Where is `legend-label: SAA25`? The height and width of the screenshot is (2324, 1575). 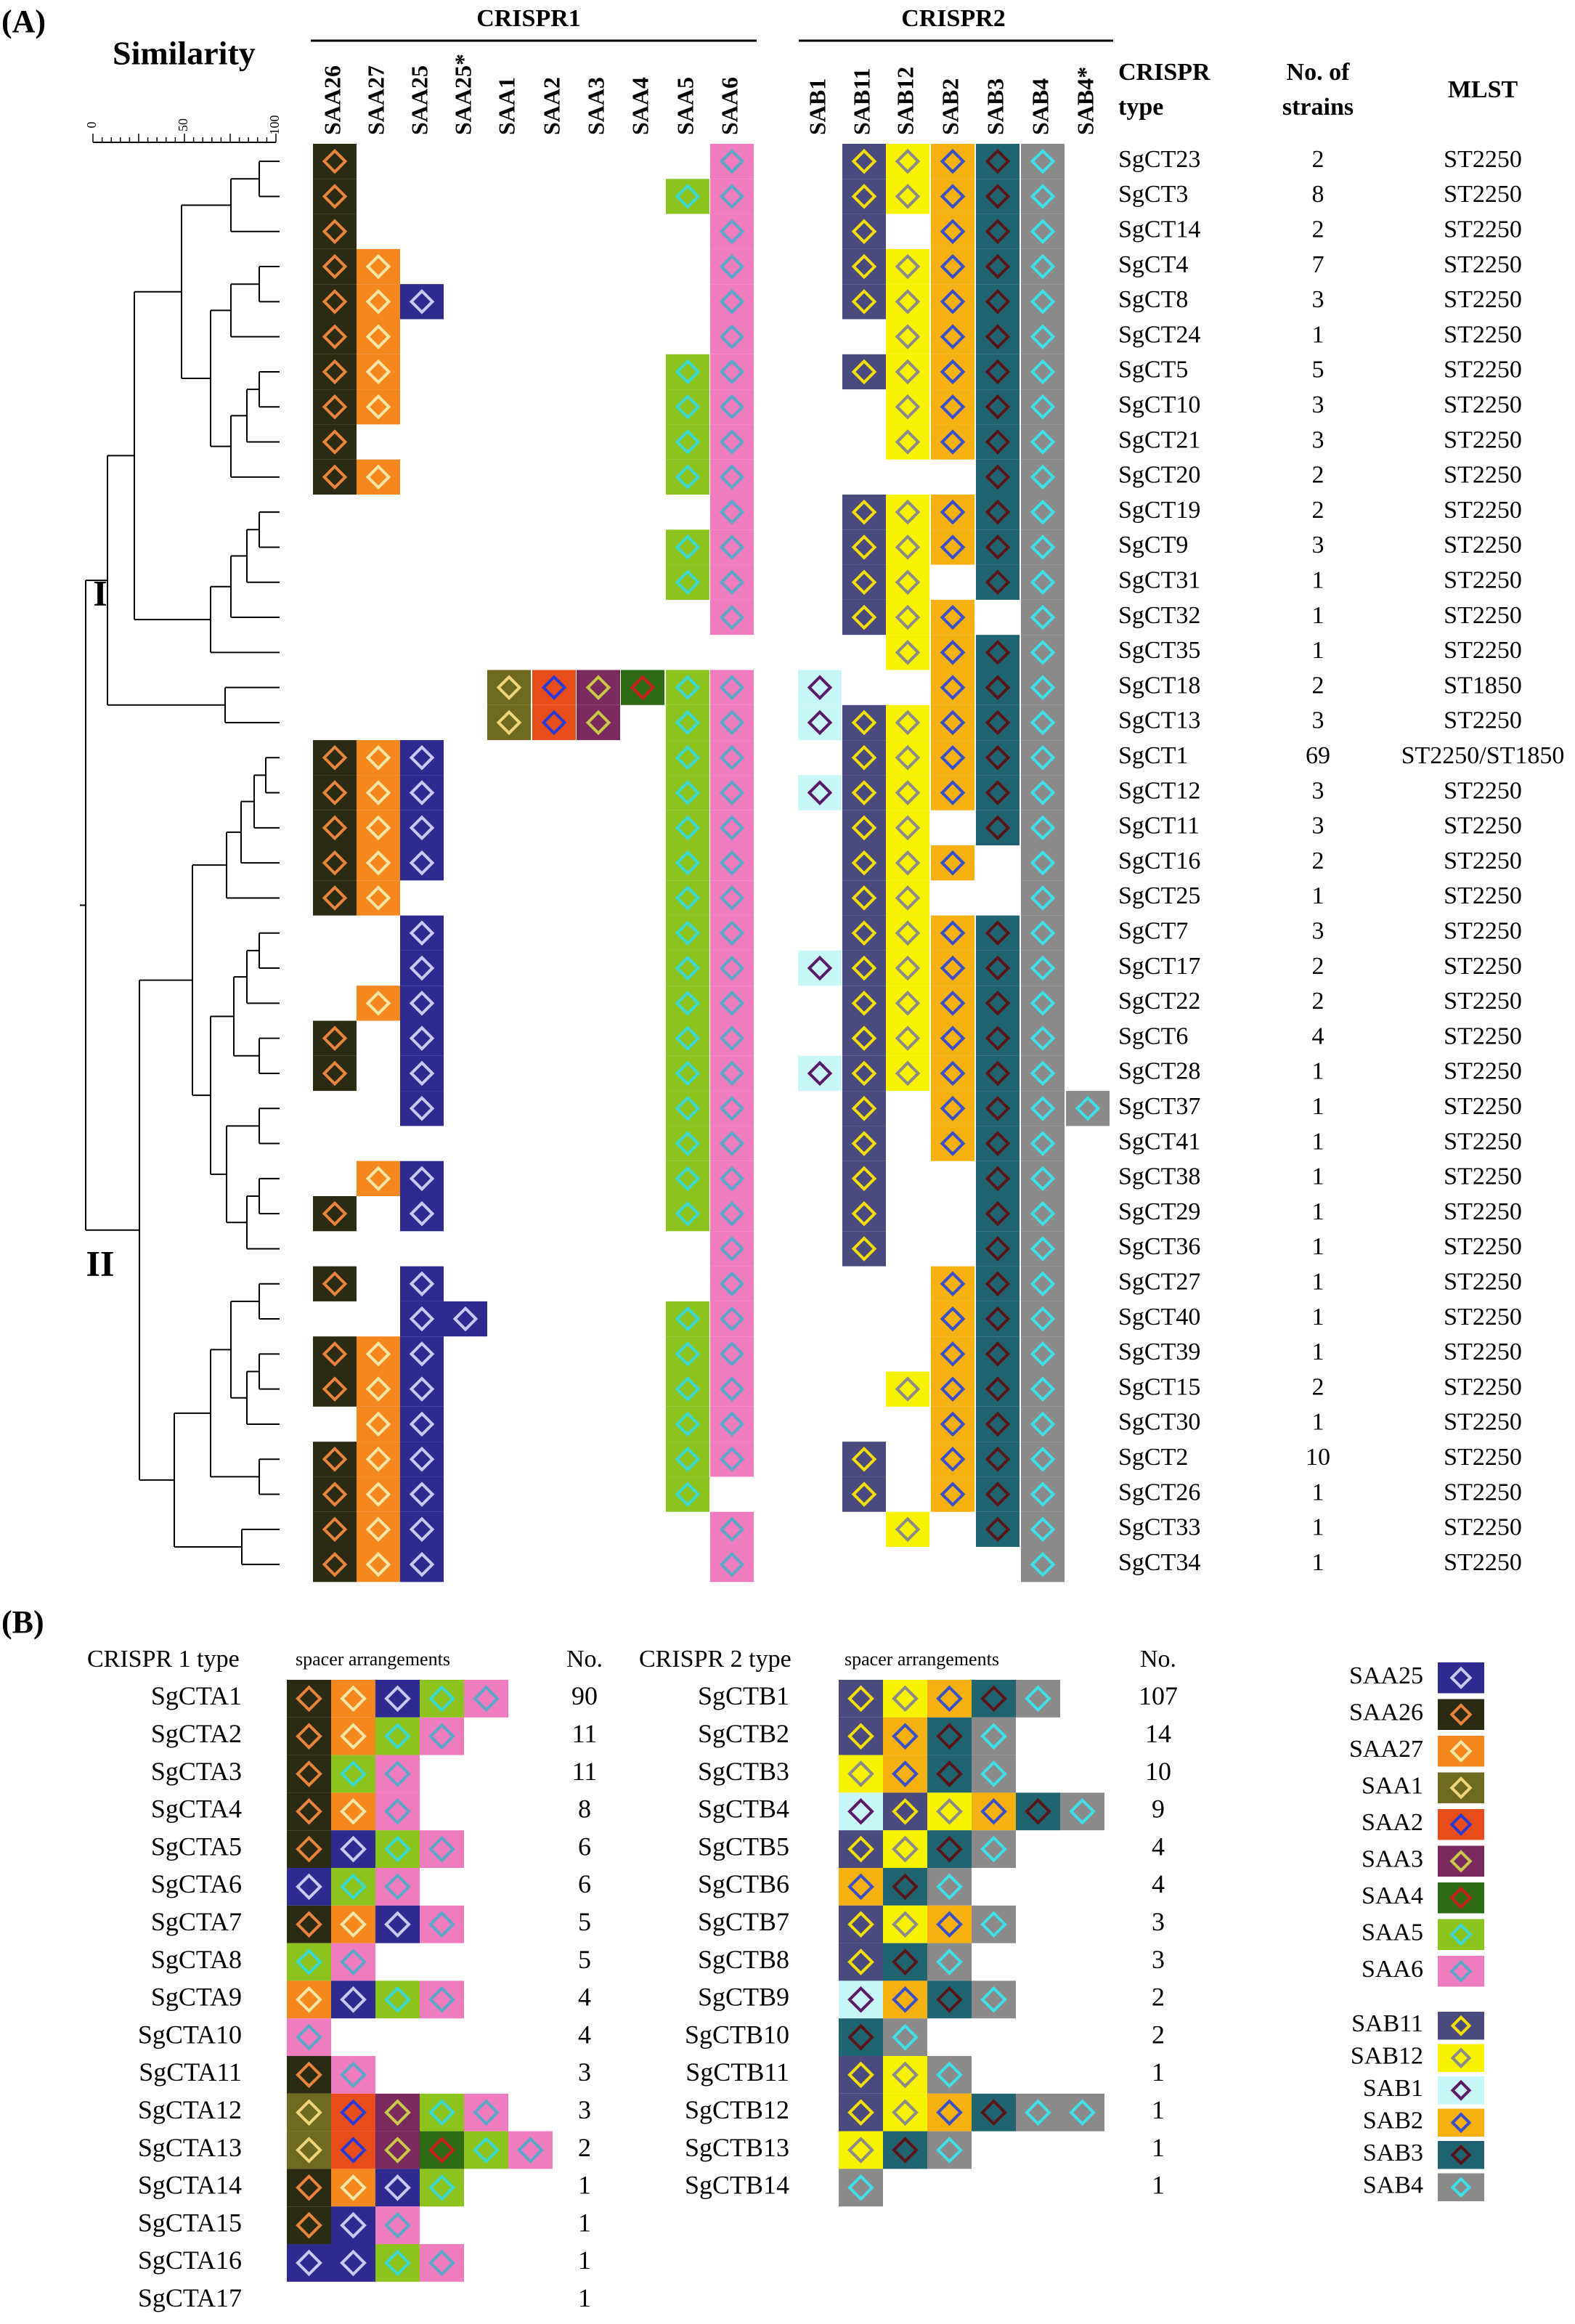
legend-label: SAA25 is located at coordinates (1386, 1675).